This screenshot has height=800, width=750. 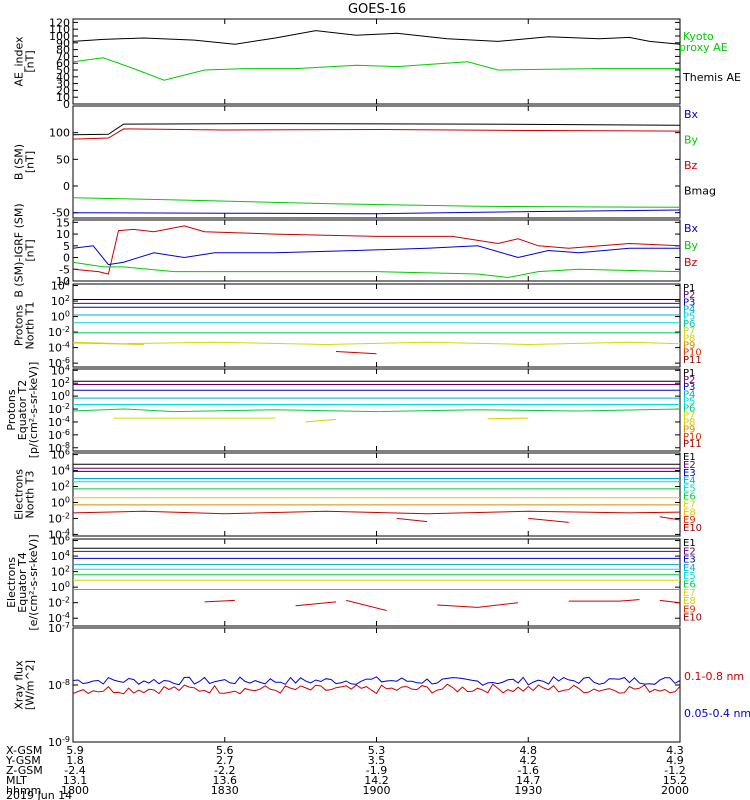 I want to click on series-line-0-05-0-4-nm, so click(x=376, y=681).